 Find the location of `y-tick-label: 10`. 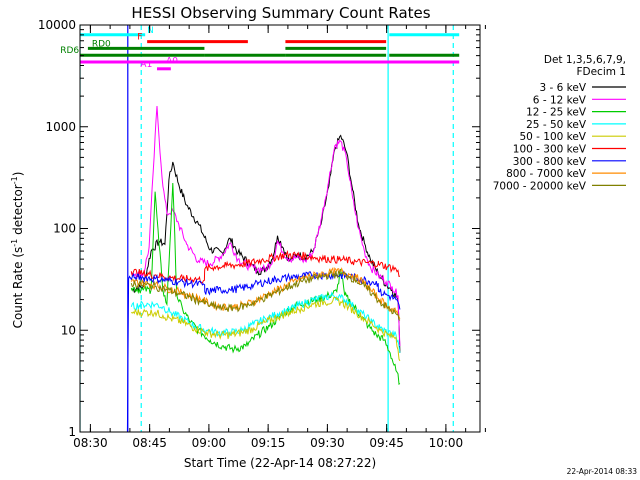

y-tick-label: 10 is located at coordinates (68, 330).